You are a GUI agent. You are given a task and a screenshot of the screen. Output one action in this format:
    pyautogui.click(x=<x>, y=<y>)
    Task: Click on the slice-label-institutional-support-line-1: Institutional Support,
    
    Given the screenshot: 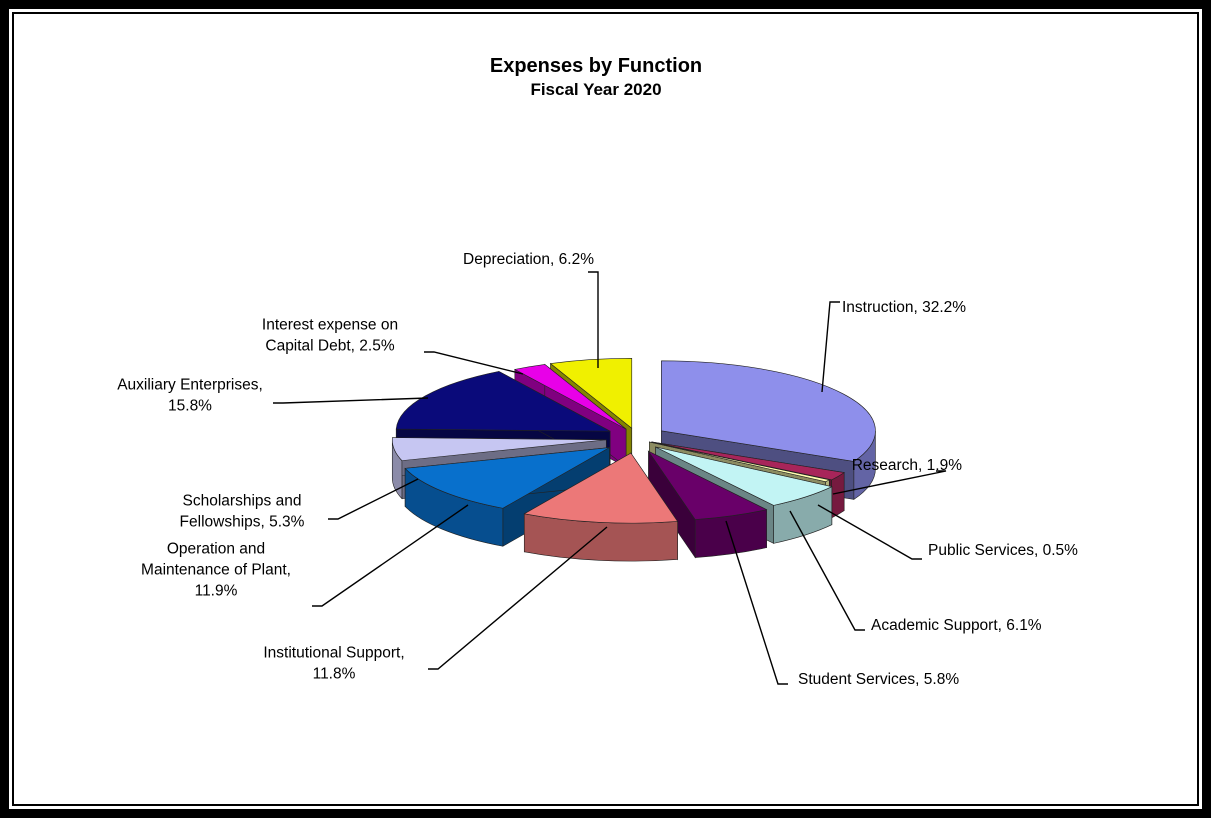 What is the action you would take?
    pyautogui.click(x=333, y=653)
    